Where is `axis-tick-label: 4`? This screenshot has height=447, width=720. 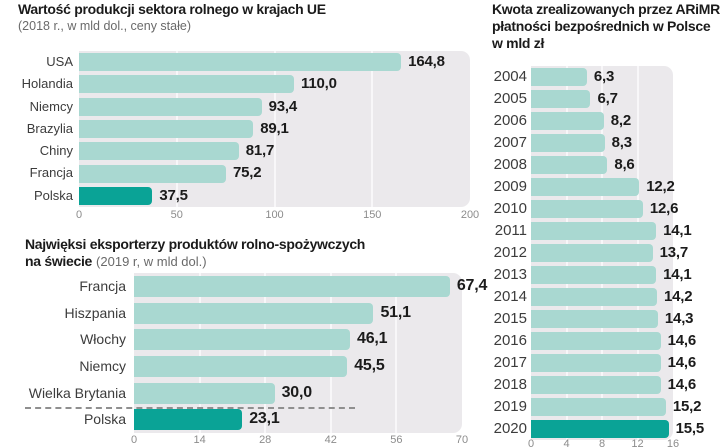 axis-tick-label: 4 is located at coordinates (566, 442).